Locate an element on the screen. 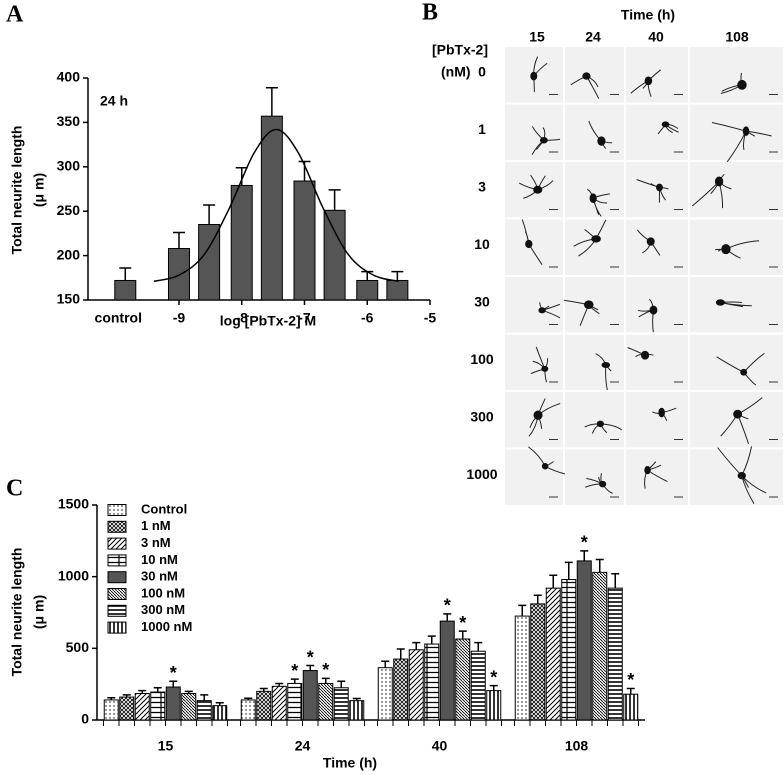 Image resolution: width=783 pixels, height=775 pixels. y-tick-label: 1000 is located at coordinates (73, 575).